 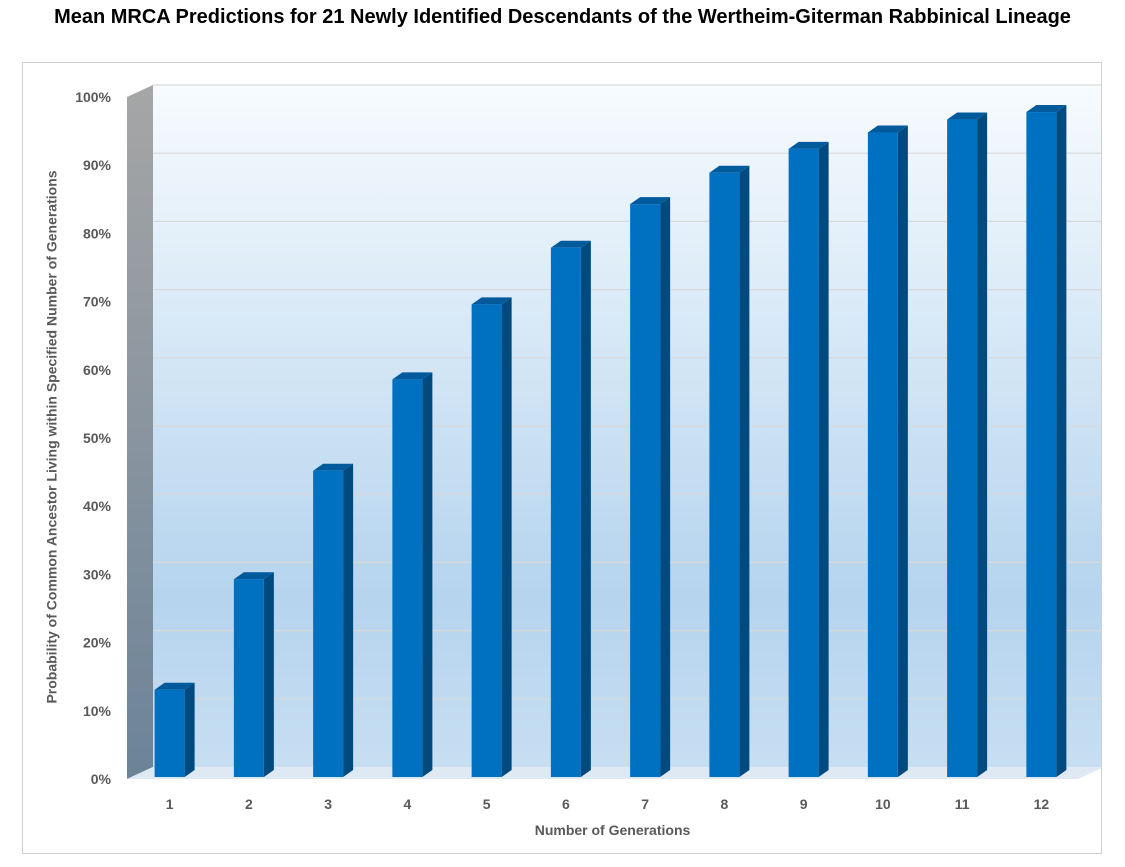 I want to click on x-tick-label: 7, so click(x=645, y=804).